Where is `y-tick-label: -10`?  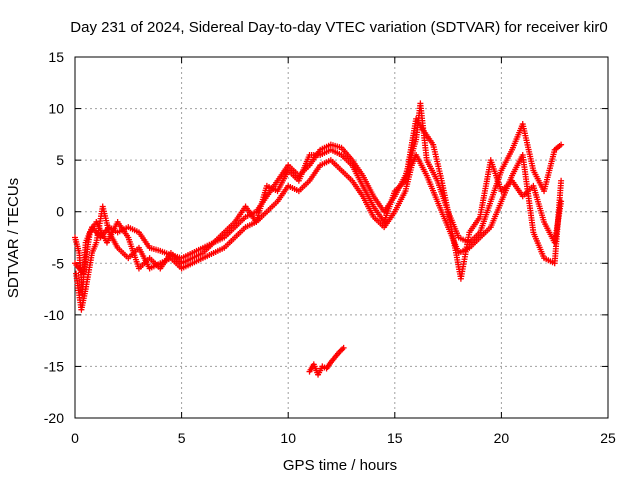
y-tick-label: -10 is located at coordinates (54, 315).